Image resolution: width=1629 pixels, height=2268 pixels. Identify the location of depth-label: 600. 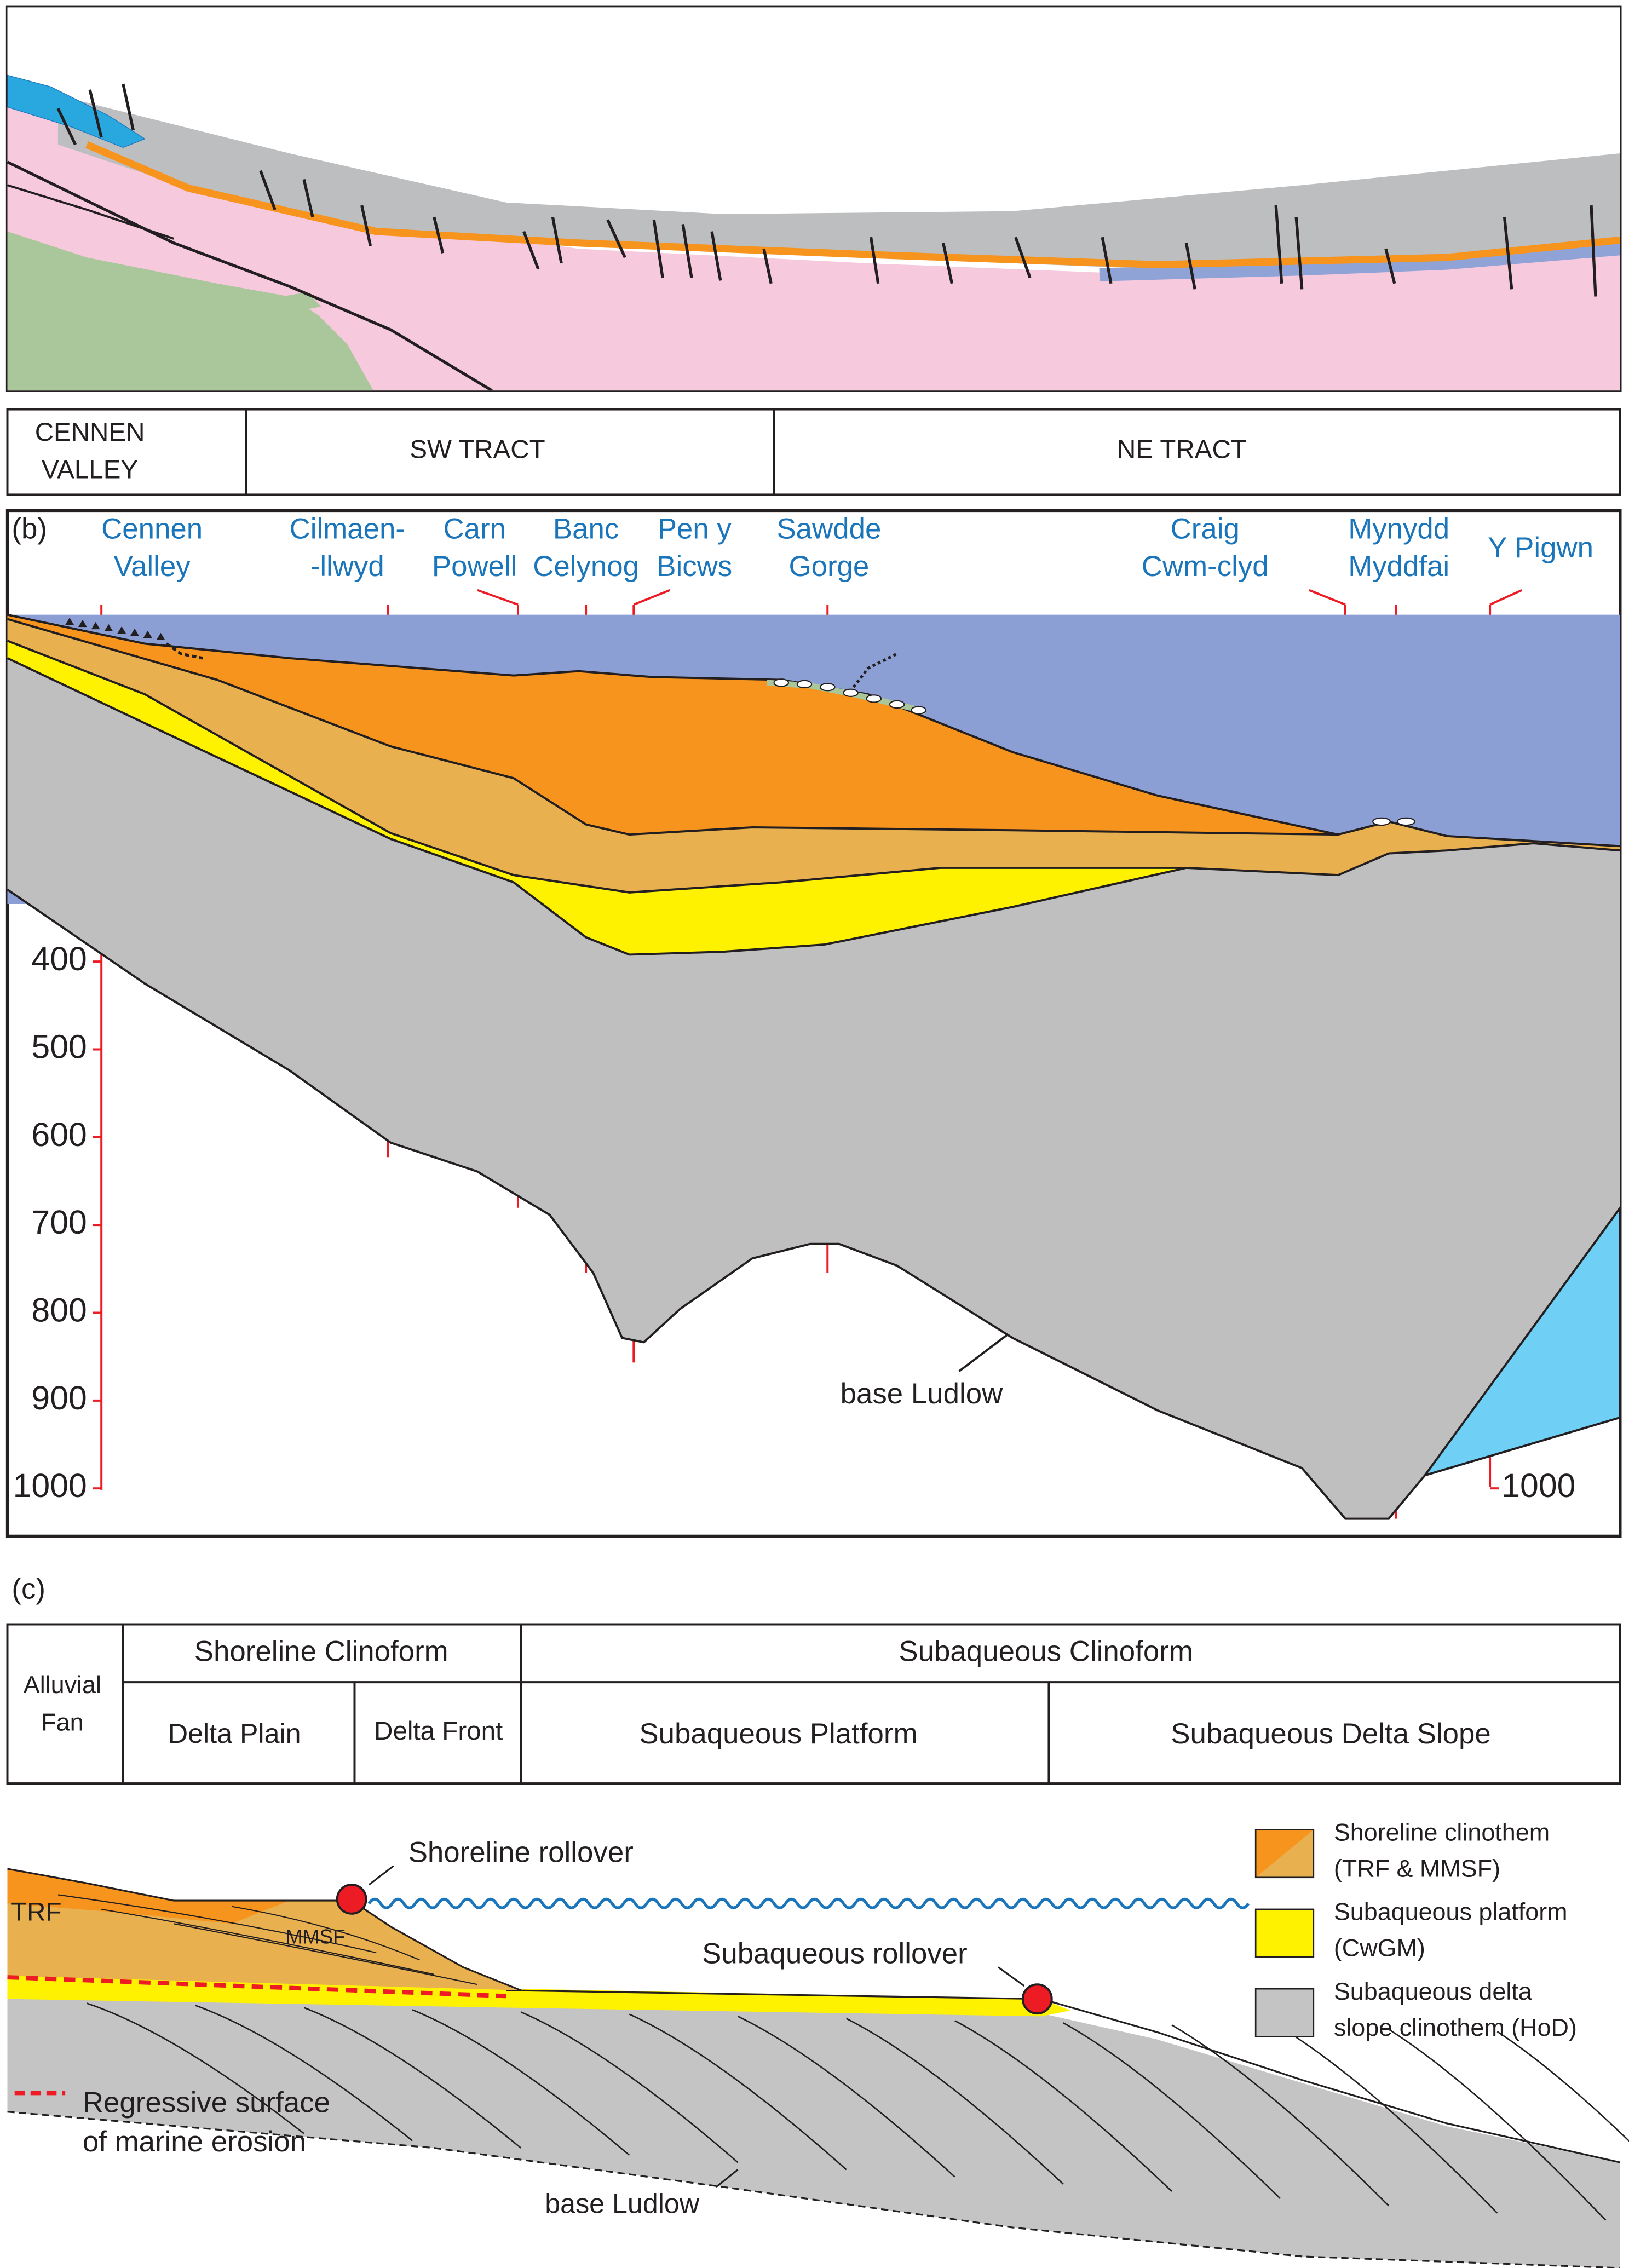
(59, 1134).